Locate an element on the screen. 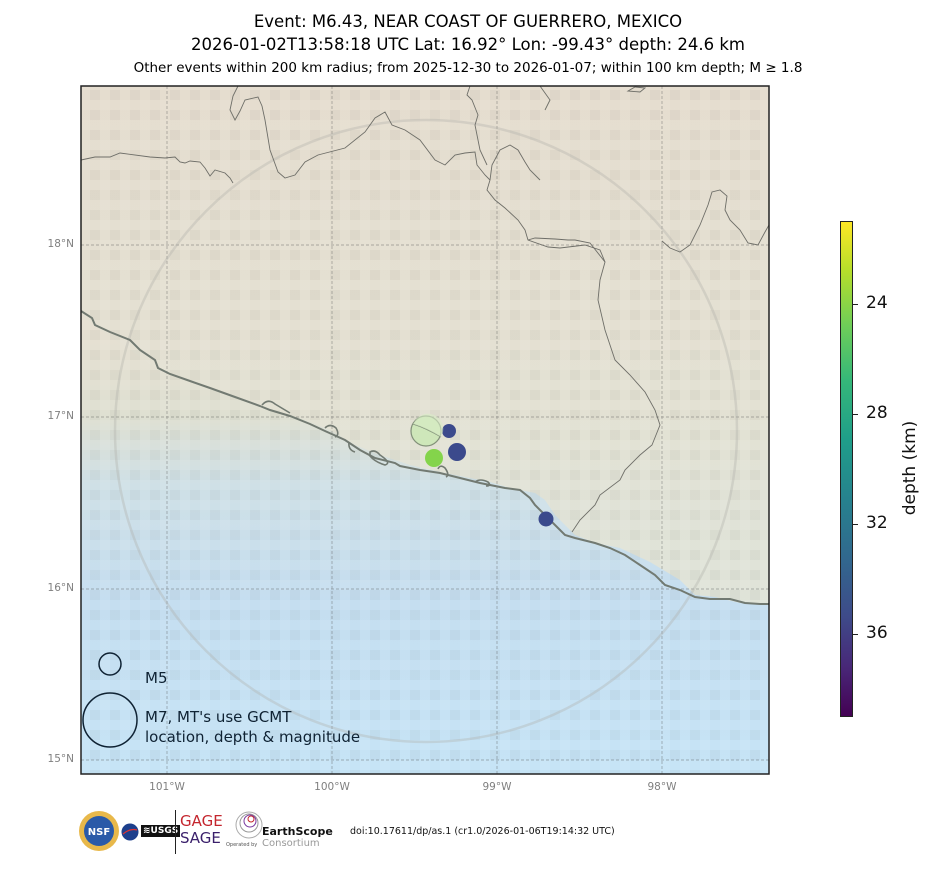 The height and width of the screenshot is (874, 936). usgs-logo: ≋USGS is located at coordinates (161, 831).